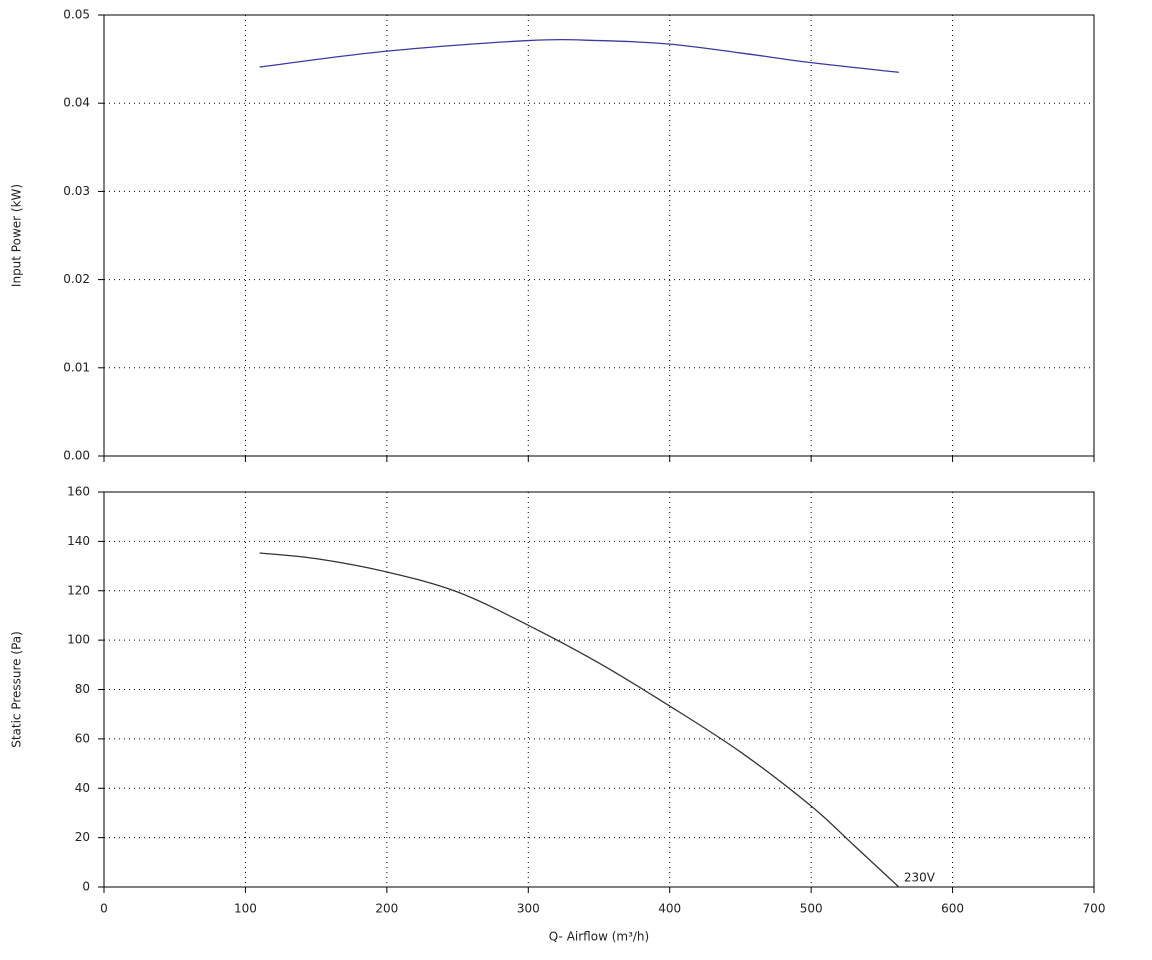 Image resolution: width=1152 pixels, height=960 pixels. I want to click on y-tick-label: 20, so click(82, 837).